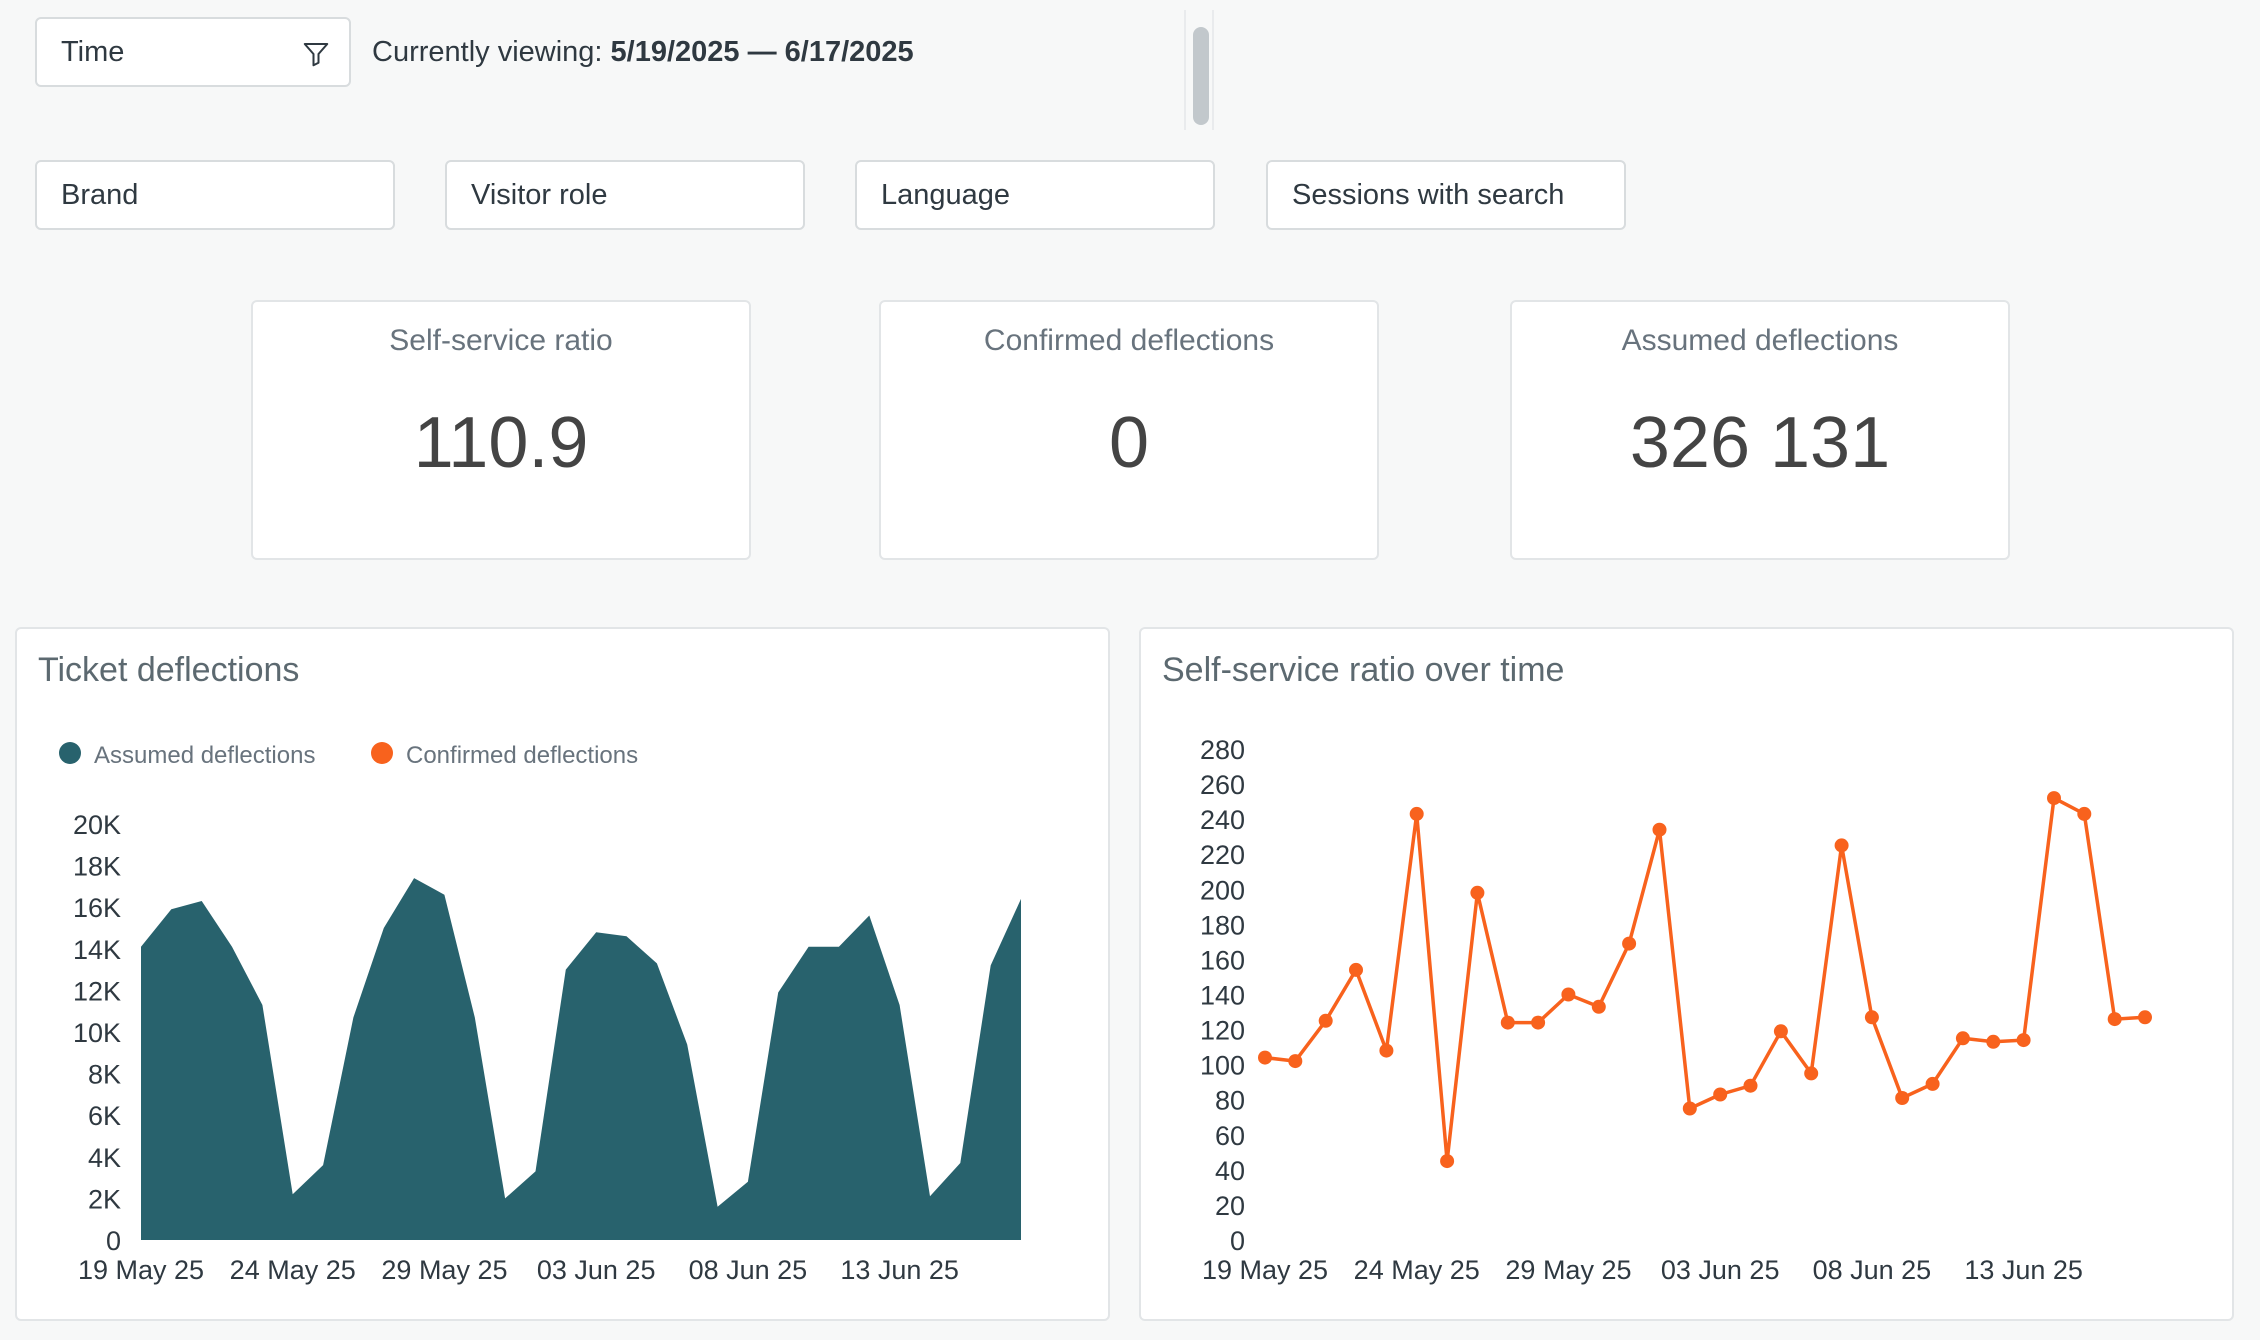 Image resolution: width=2260 pixels, height=1340 pixels. I want to click on scrollbar-thumb, so click(1201, 76).